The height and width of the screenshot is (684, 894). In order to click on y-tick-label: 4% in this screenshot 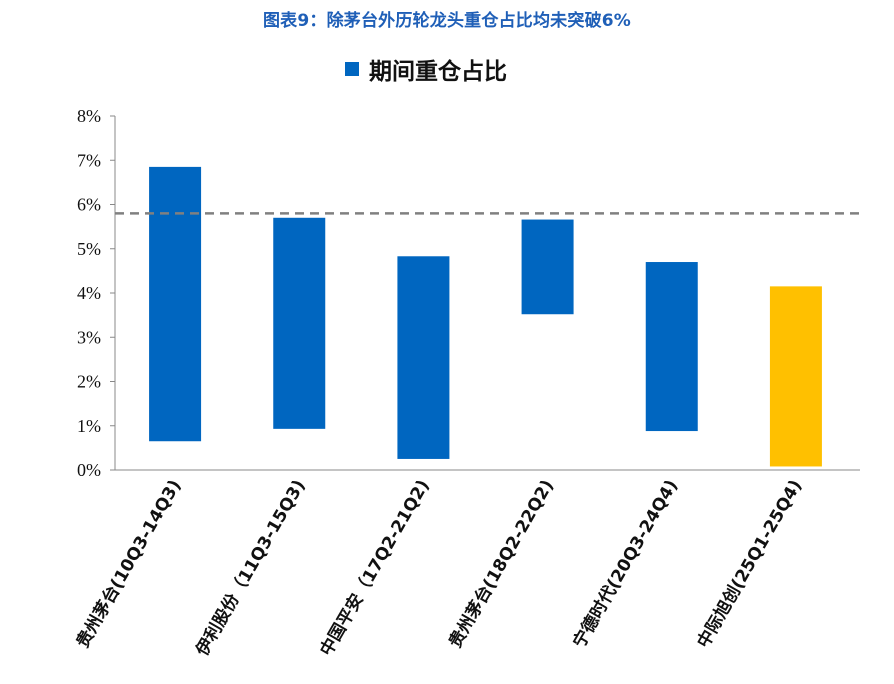, I will do `click(89, 293)`.